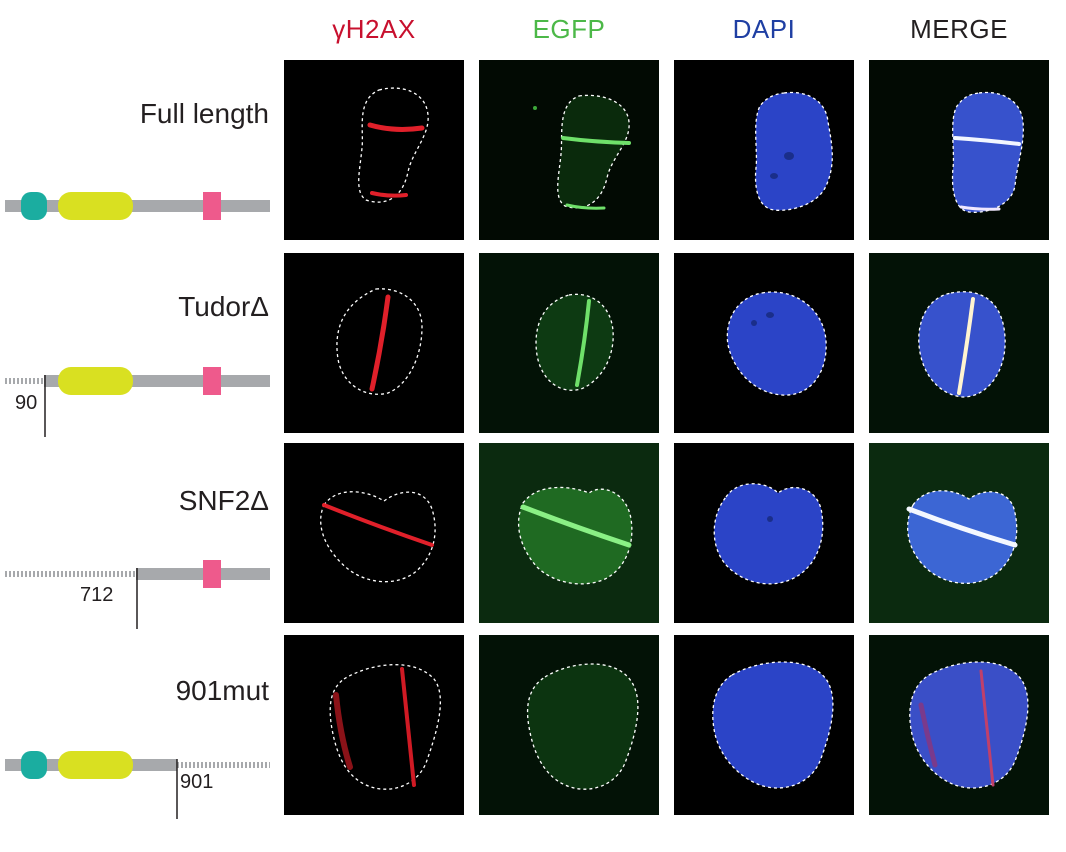  I want to click on image-snf2-deletion-gh2ax, so click(374, 533).